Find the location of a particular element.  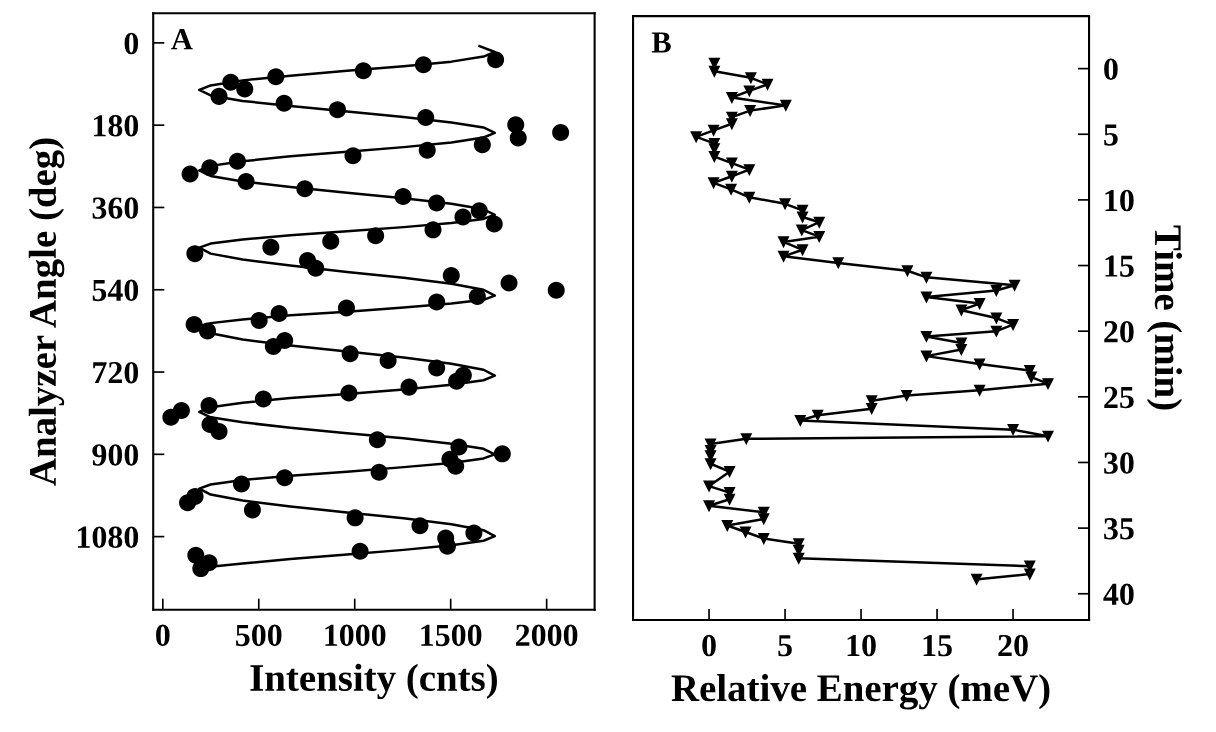

x-tick-label: 1000 is located at coordinates (355, 635).